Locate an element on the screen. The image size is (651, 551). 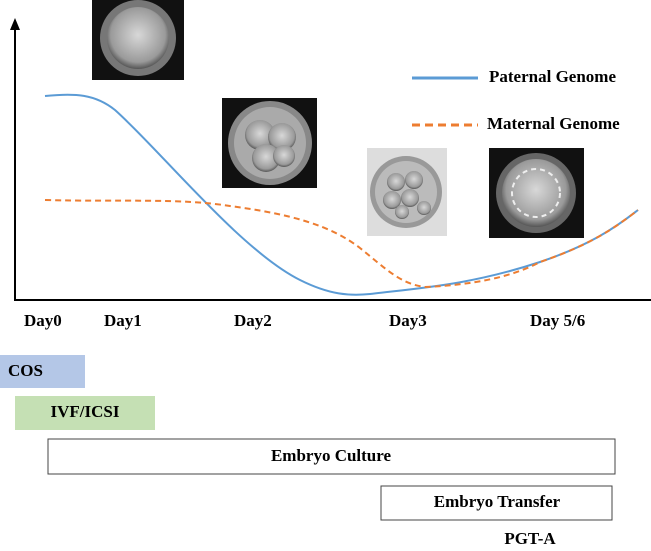
legend-label: Maternal Genome is located at coordinates (553, 123).